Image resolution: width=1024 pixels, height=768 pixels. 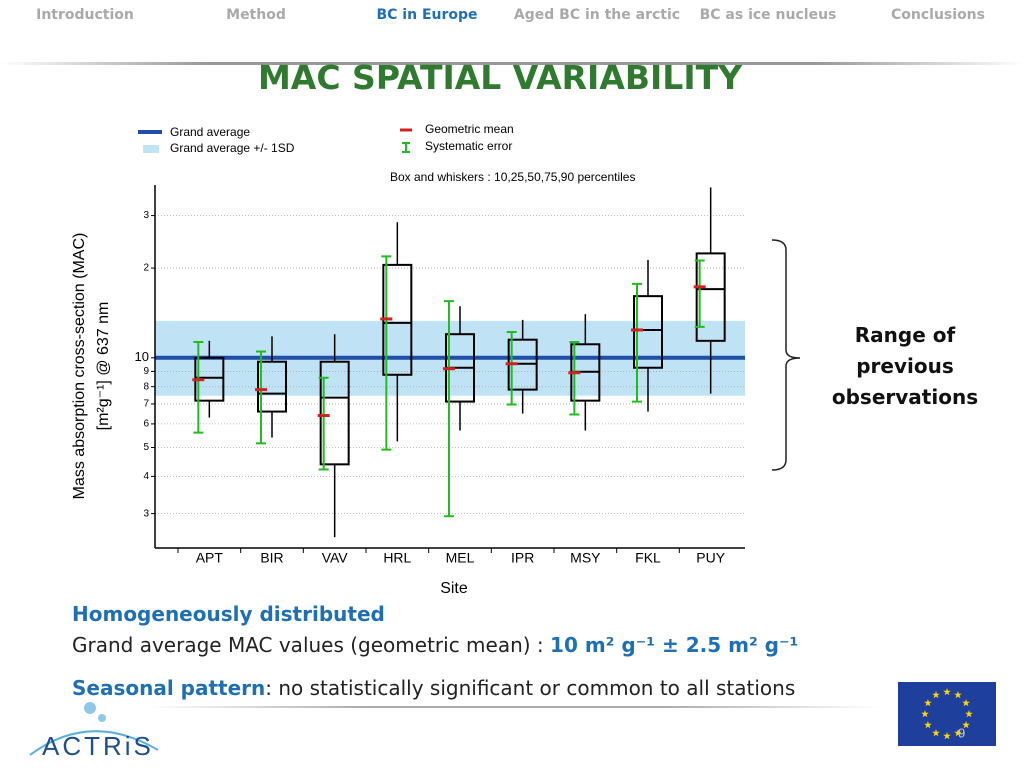 What do you see at coordinates (103, 366) in the screenshot?
I see `y-axis-label: [m²g⁻¹] @ 637 nm` at bounding box center [103, 366].